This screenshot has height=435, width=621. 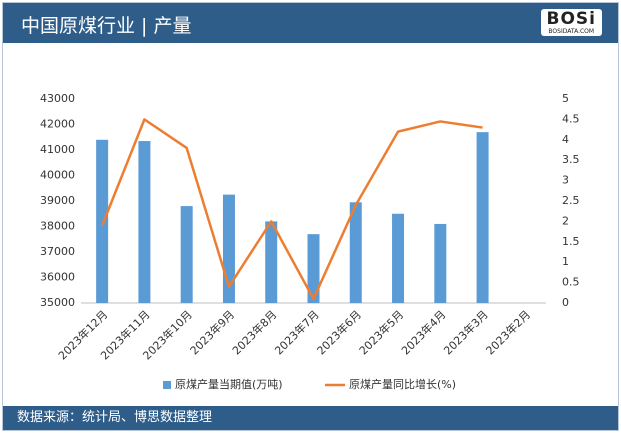 I want to click on x-tick-label: 2023年4月, so click(x=423, y=332).